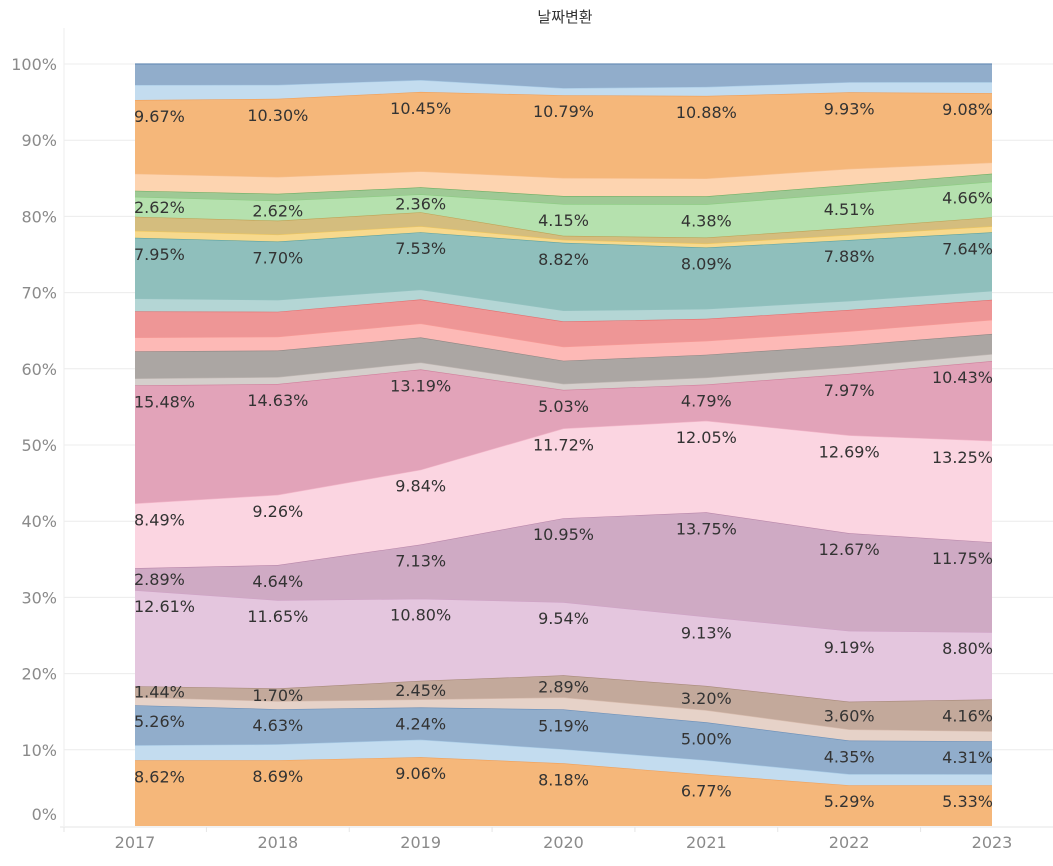 This screenshot has width=1053, height=866. What do you see at coordinates (563, 220) in the screenshot?
I see `data-label-series-18: 4.15%` at bounding box center [563, 220].